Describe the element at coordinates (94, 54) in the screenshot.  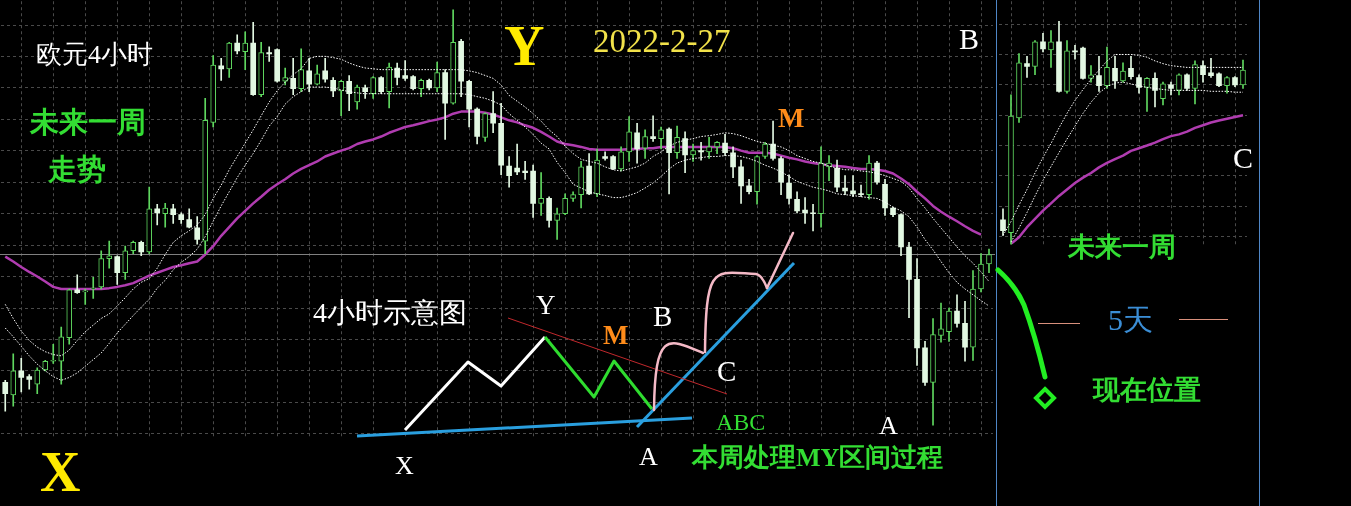
I see `text: 欧元4小时` at that location.